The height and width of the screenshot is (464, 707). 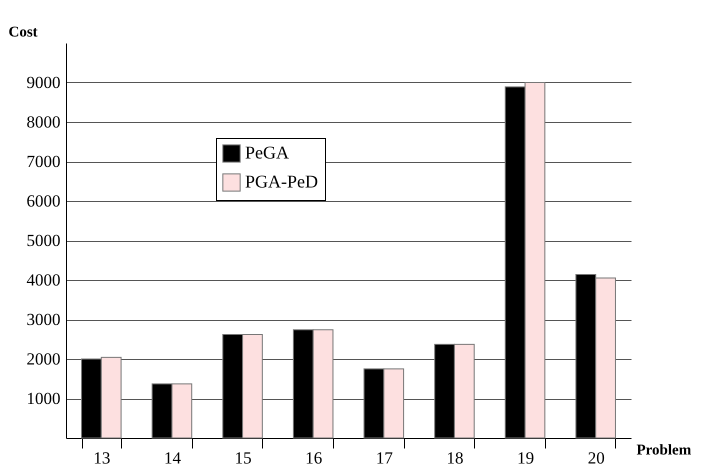 What do you see at coordinates (101, 456) in the screenshot?
I see `x-tick-label: 13` at bounding box center [101, 456].